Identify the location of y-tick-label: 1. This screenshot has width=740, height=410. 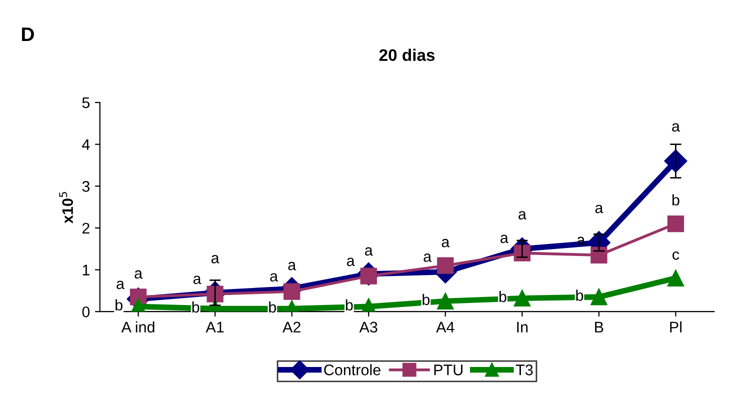
(86, 270).